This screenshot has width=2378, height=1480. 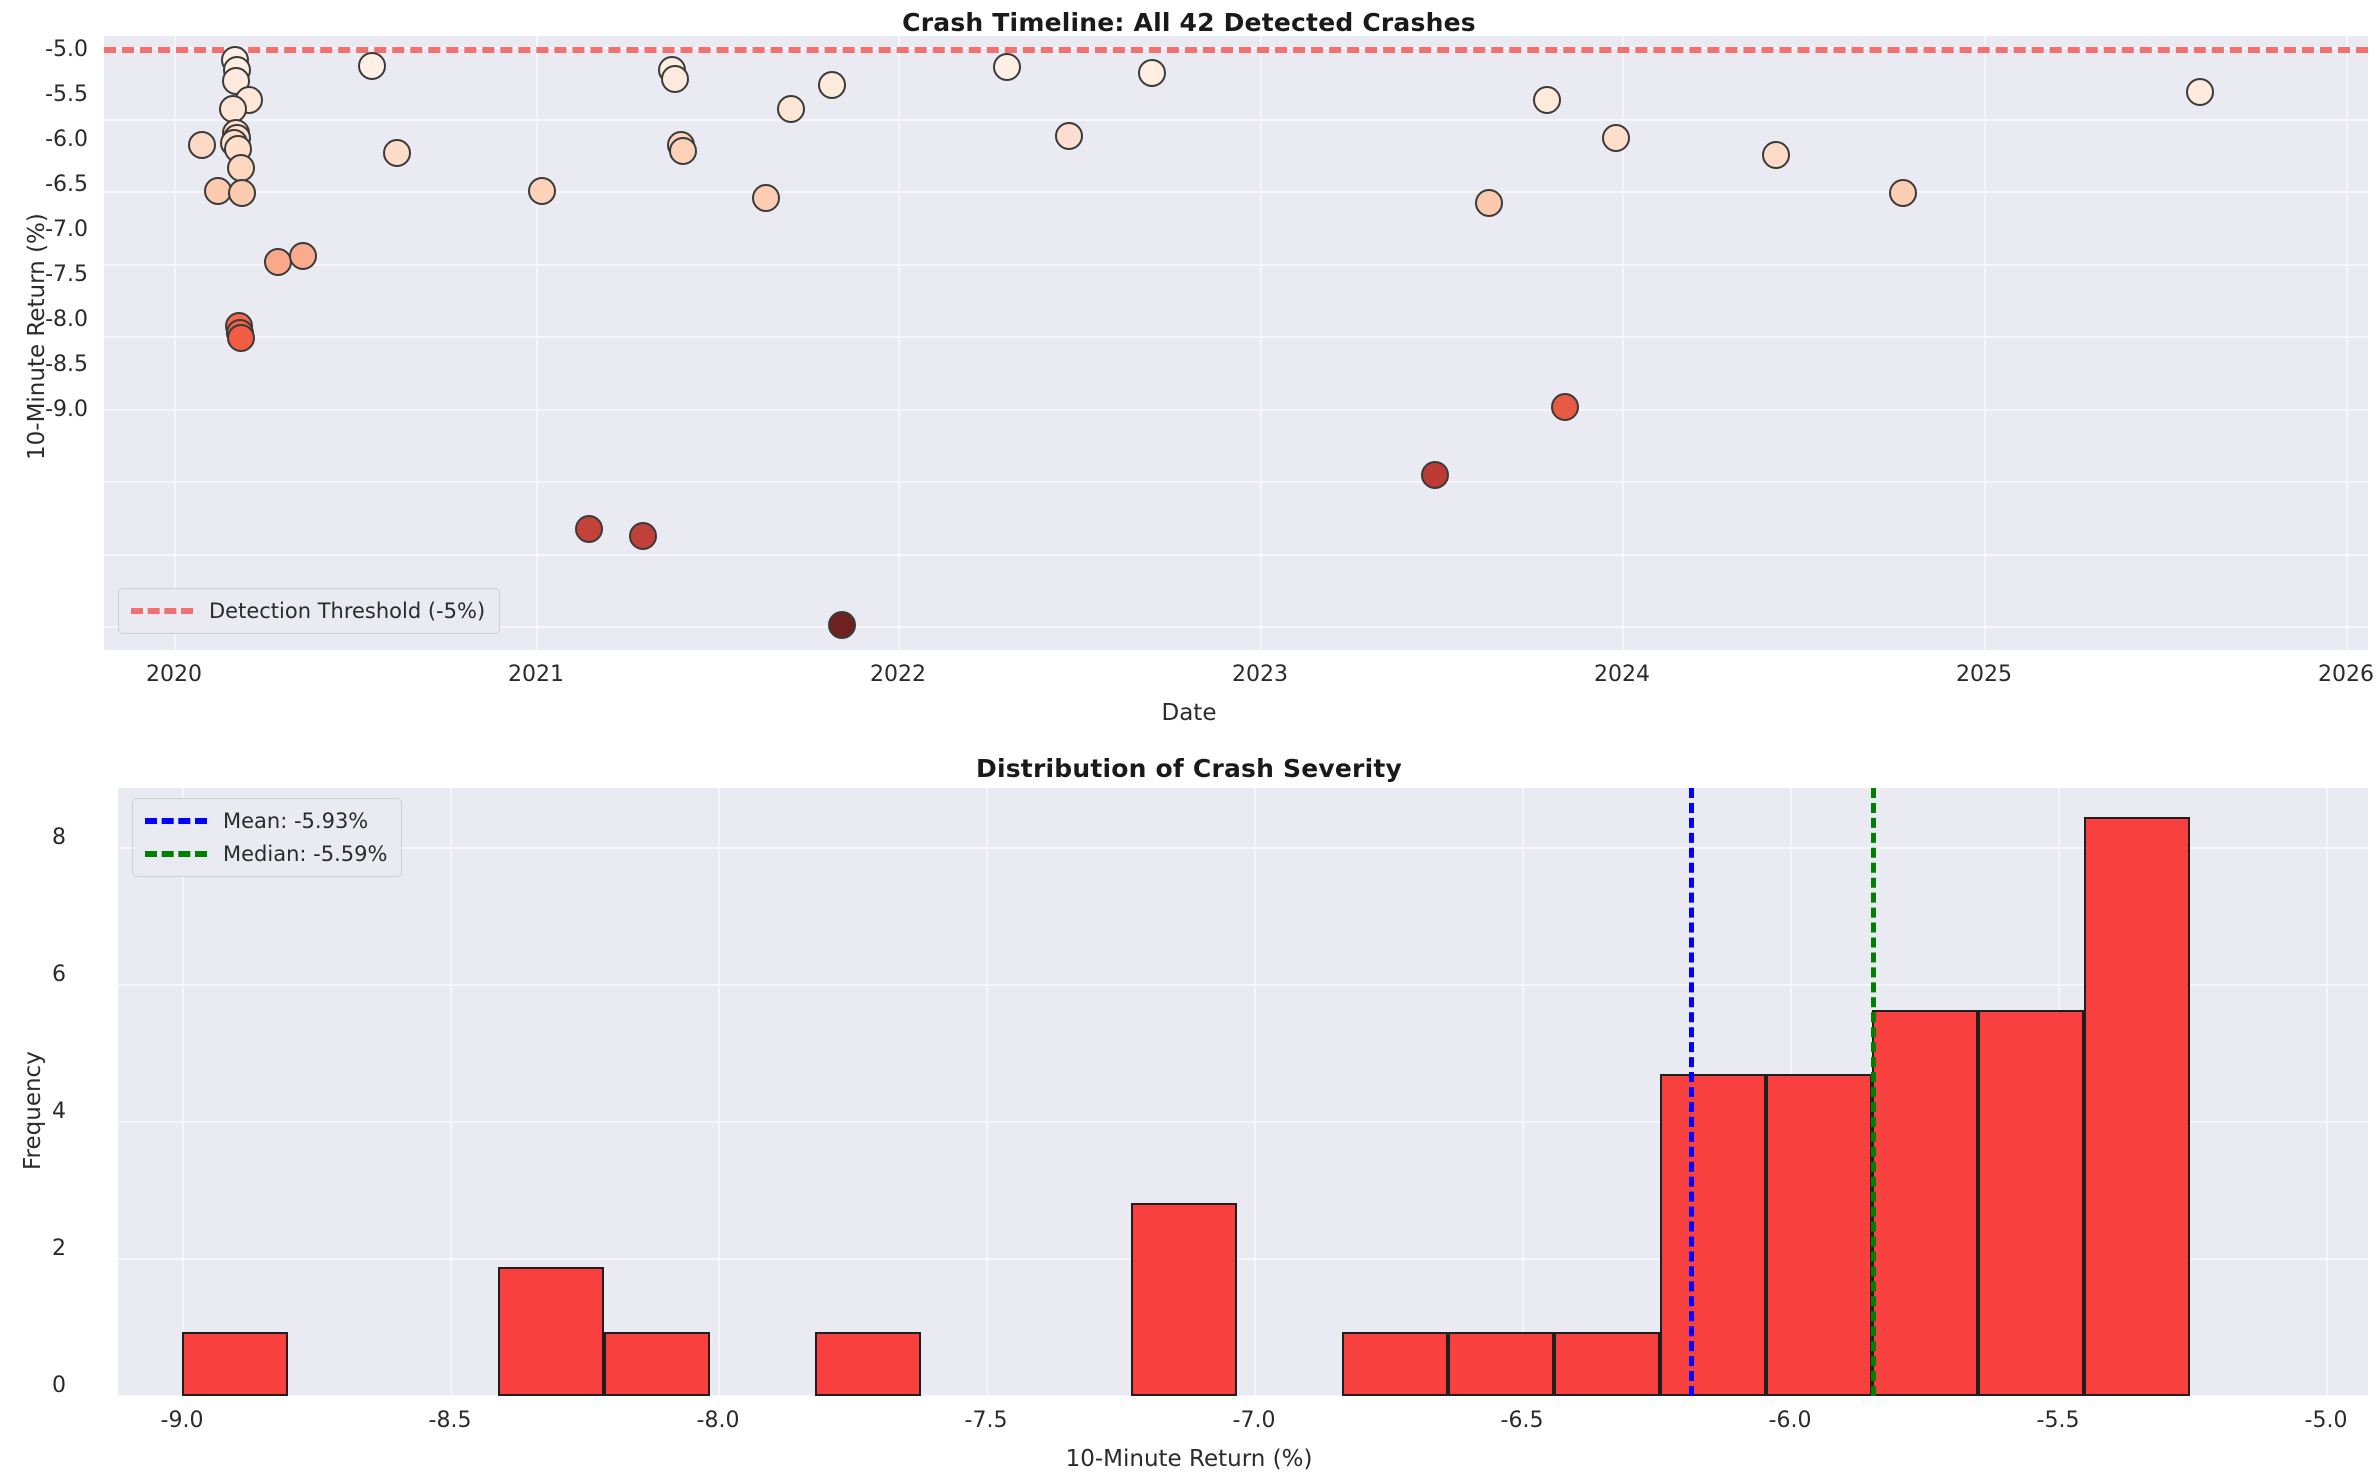 I want to click on legend-label: Median: -5.59%, so click(x=305, y=854).